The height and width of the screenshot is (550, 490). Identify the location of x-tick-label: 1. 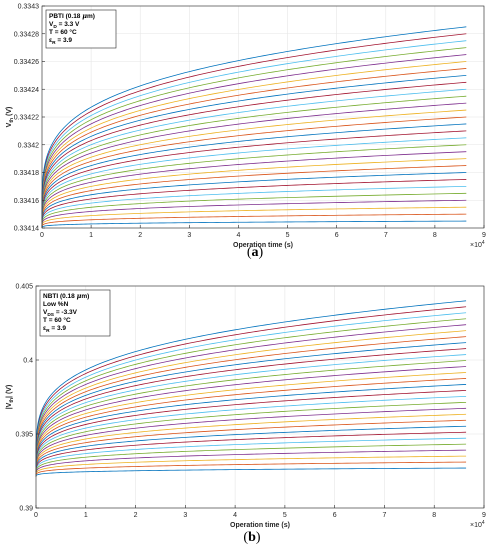
(91, 235).